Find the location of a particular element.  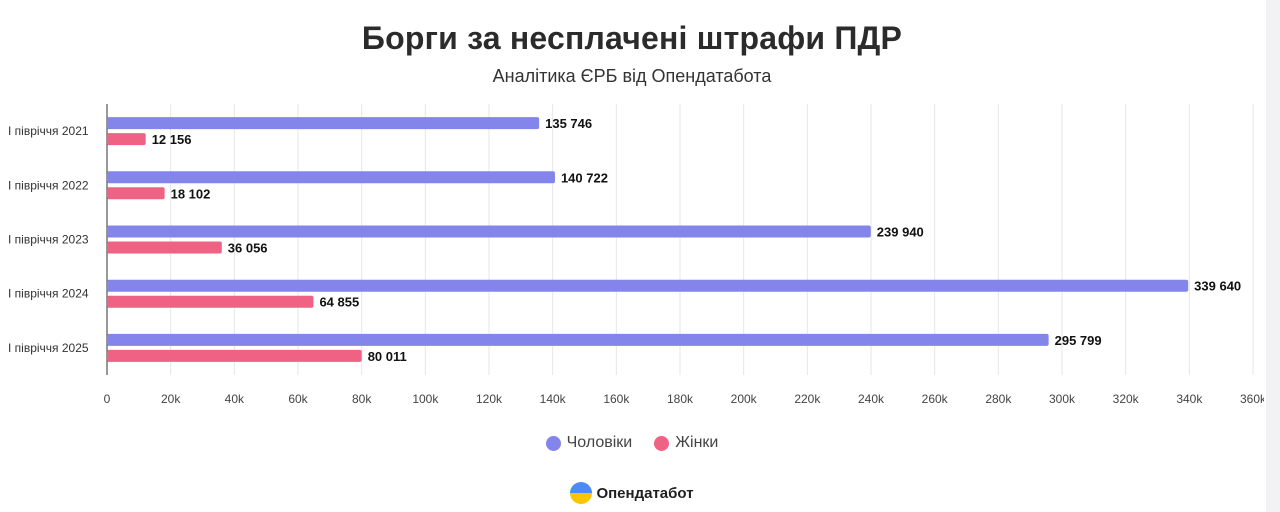

y-category-label: І півріччя 2025 is located at coordinates (48, 348).